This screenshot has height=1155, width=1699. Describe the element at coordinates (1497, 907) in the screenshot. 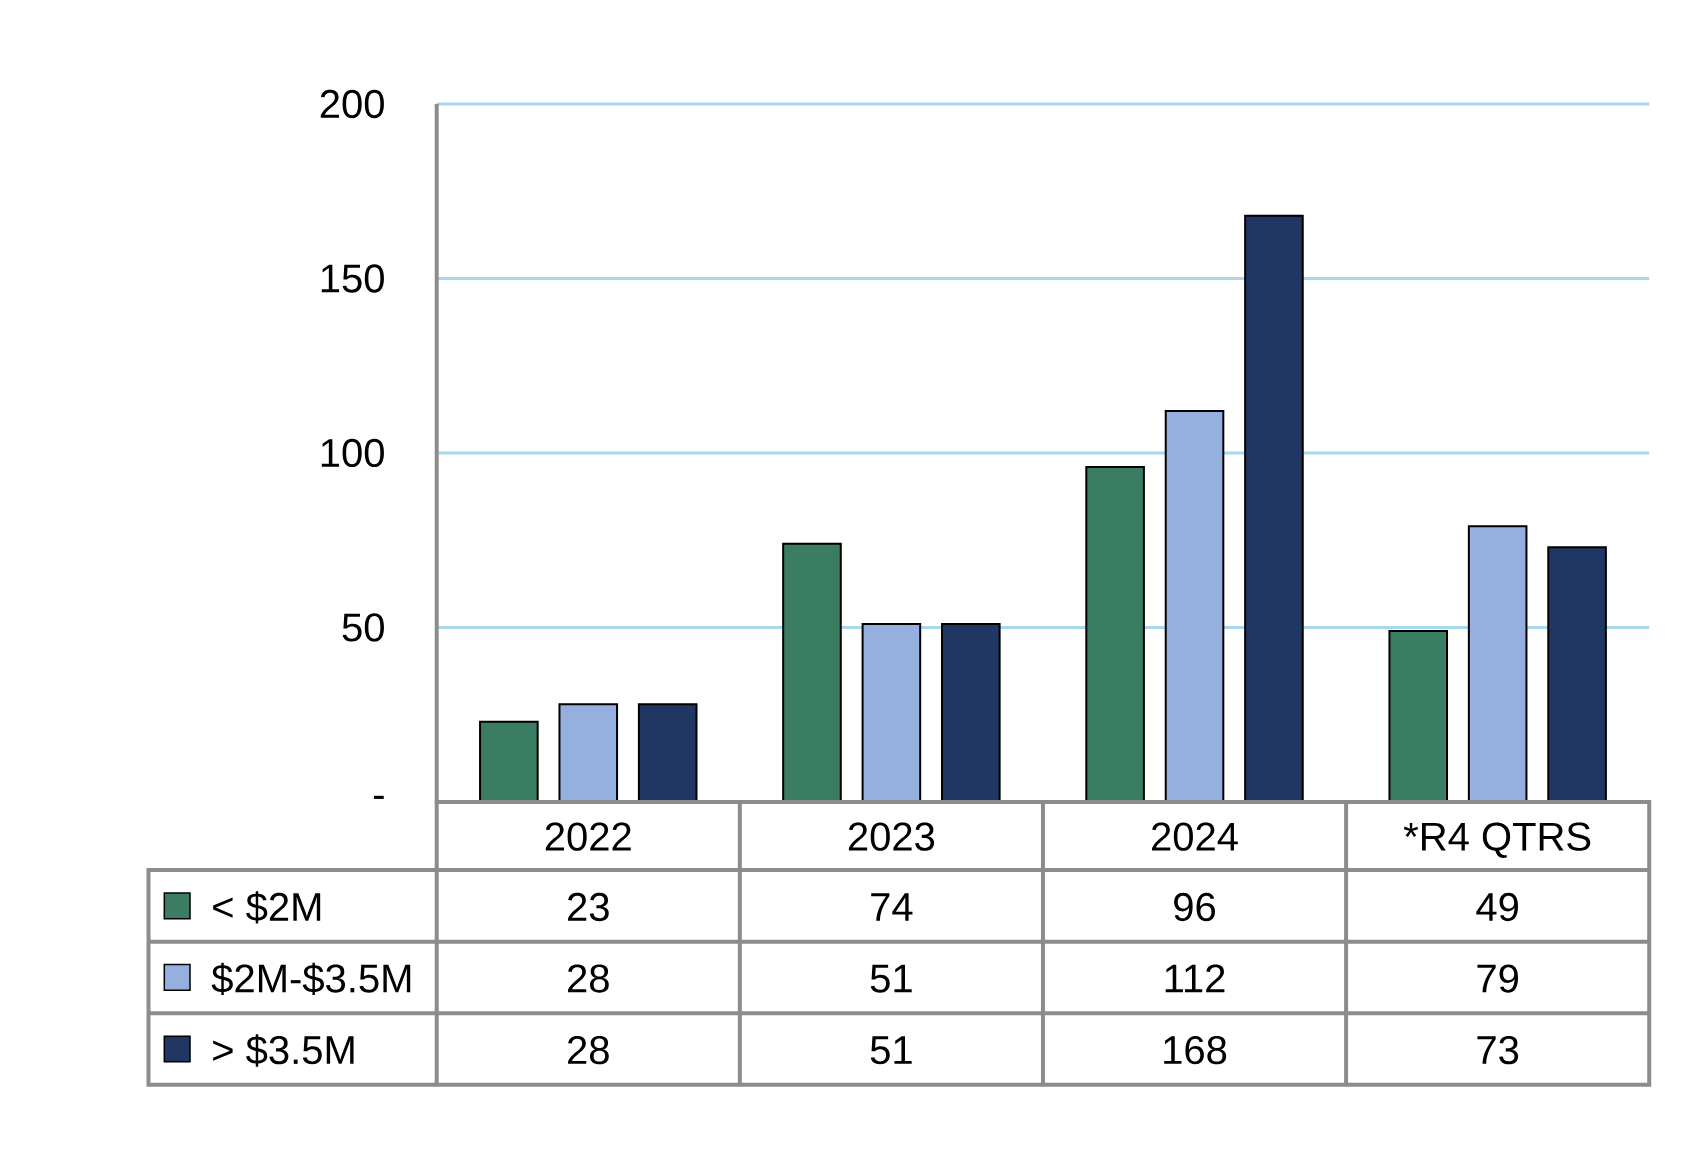

I see `data-label: 49` at that location.